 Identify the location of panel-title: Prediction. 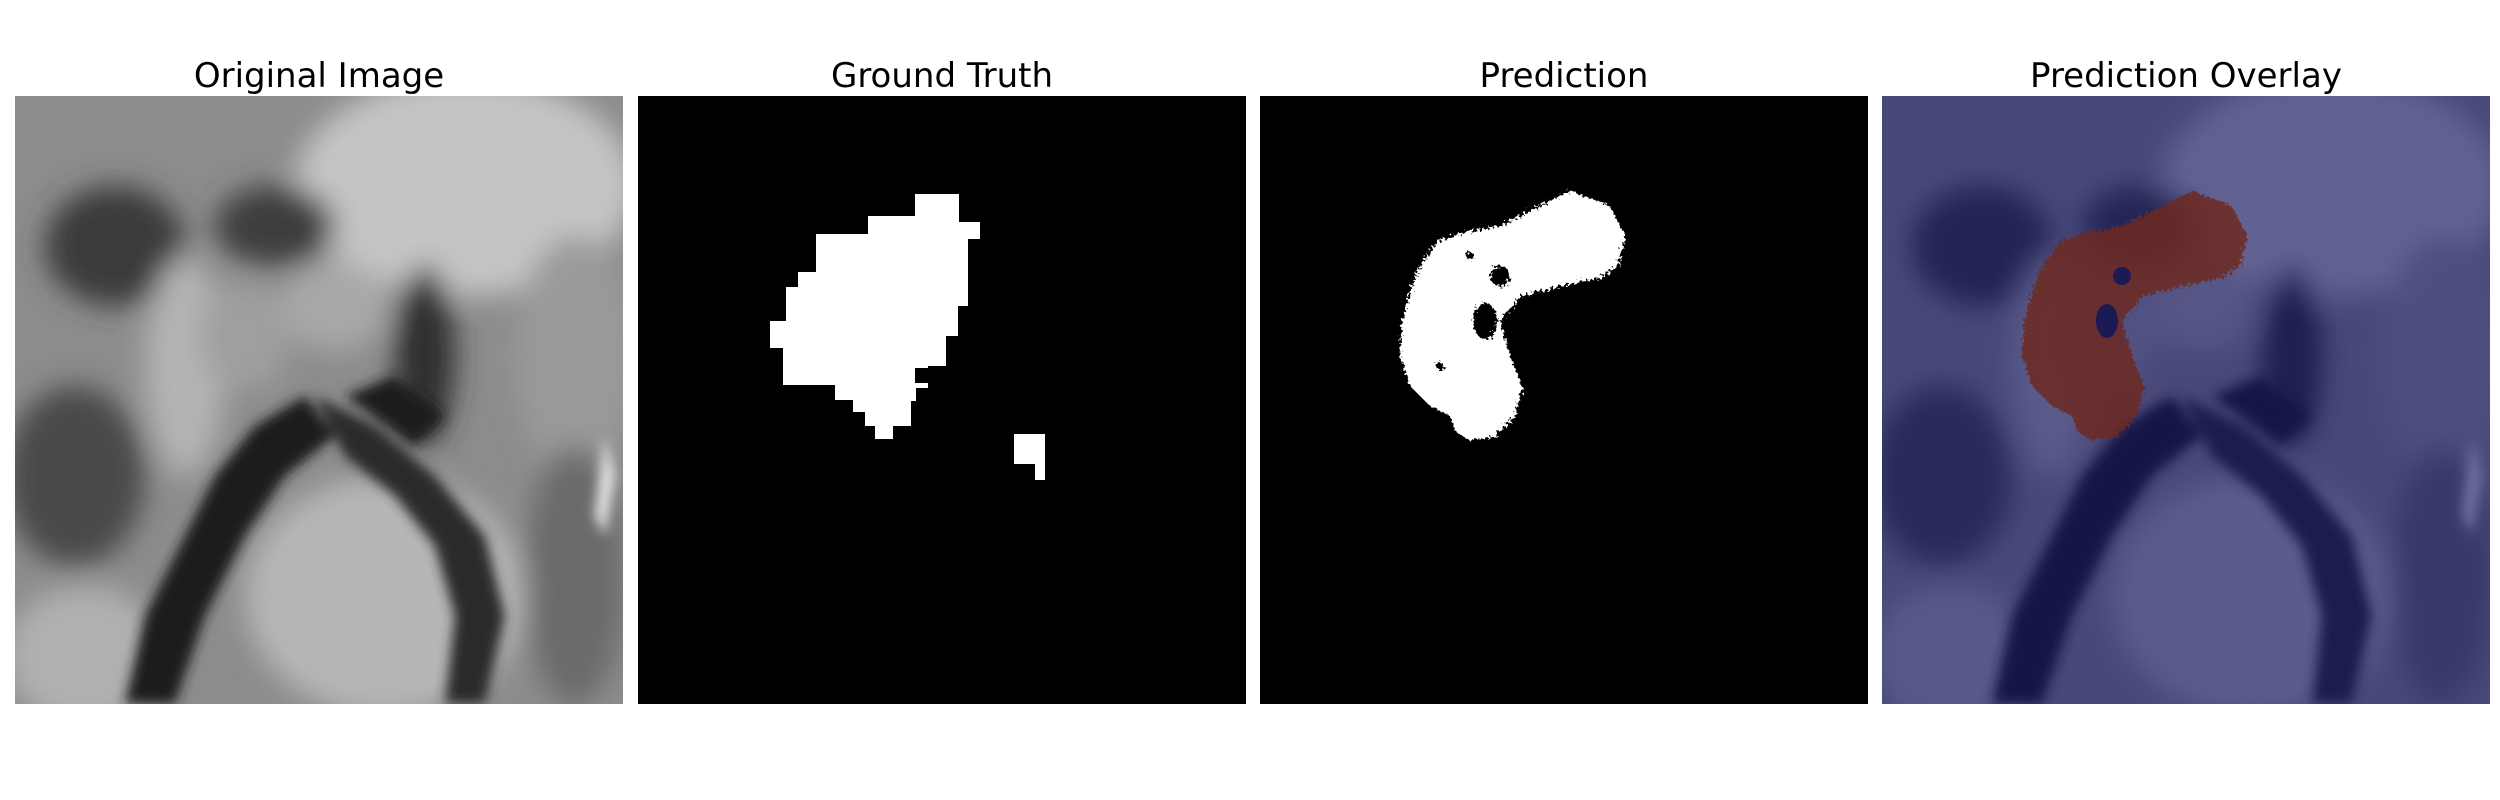
(1564, 76).